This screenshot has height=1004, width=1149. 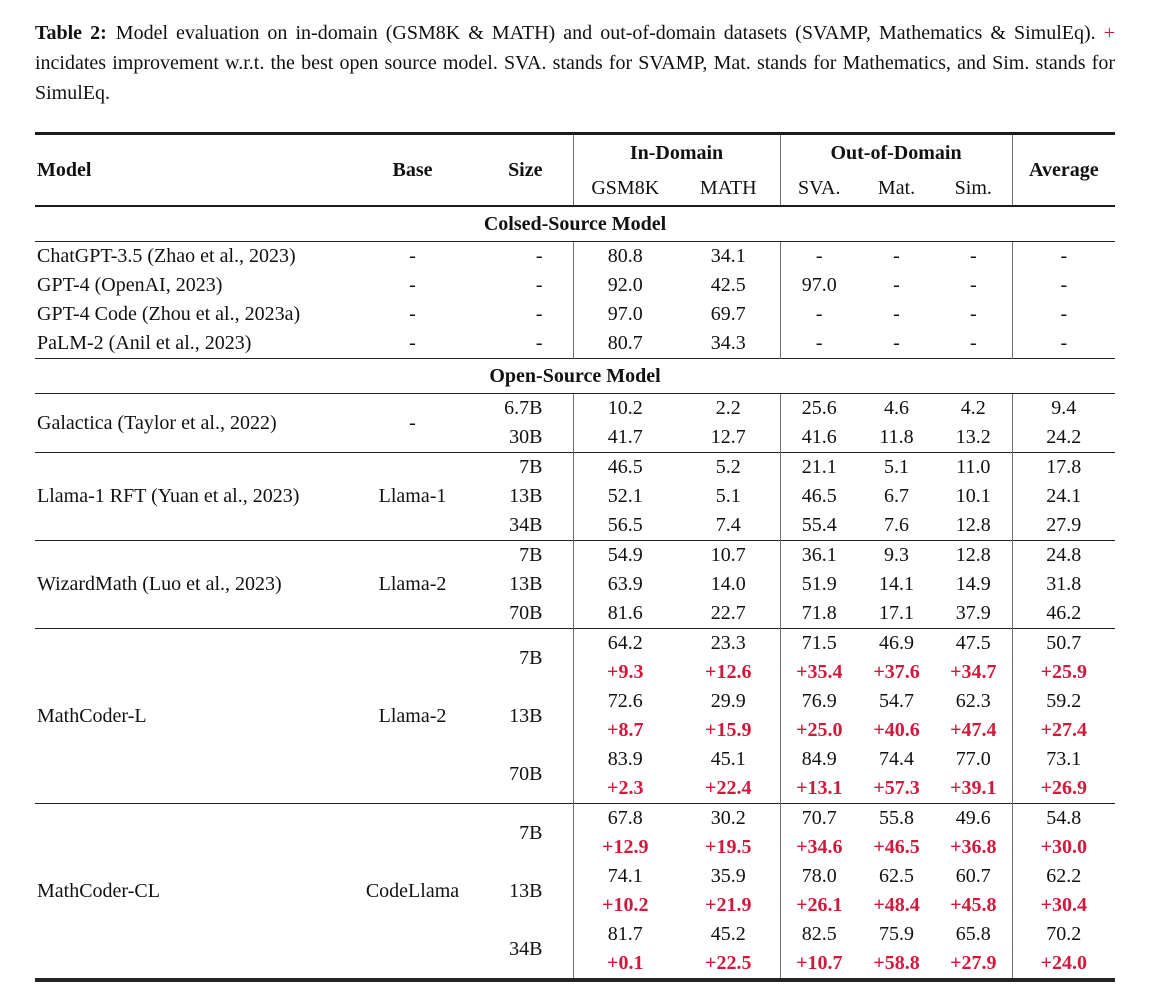 I want to click on cell-model: Llama-1 RFT (Yuan et al., 2023), so click(x=197, y=496).